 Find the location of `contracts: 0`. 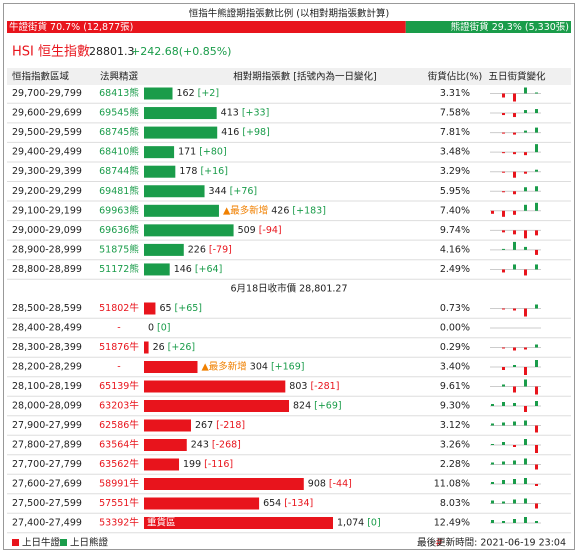

contracts: 0 is located at coordinates (151, 328).